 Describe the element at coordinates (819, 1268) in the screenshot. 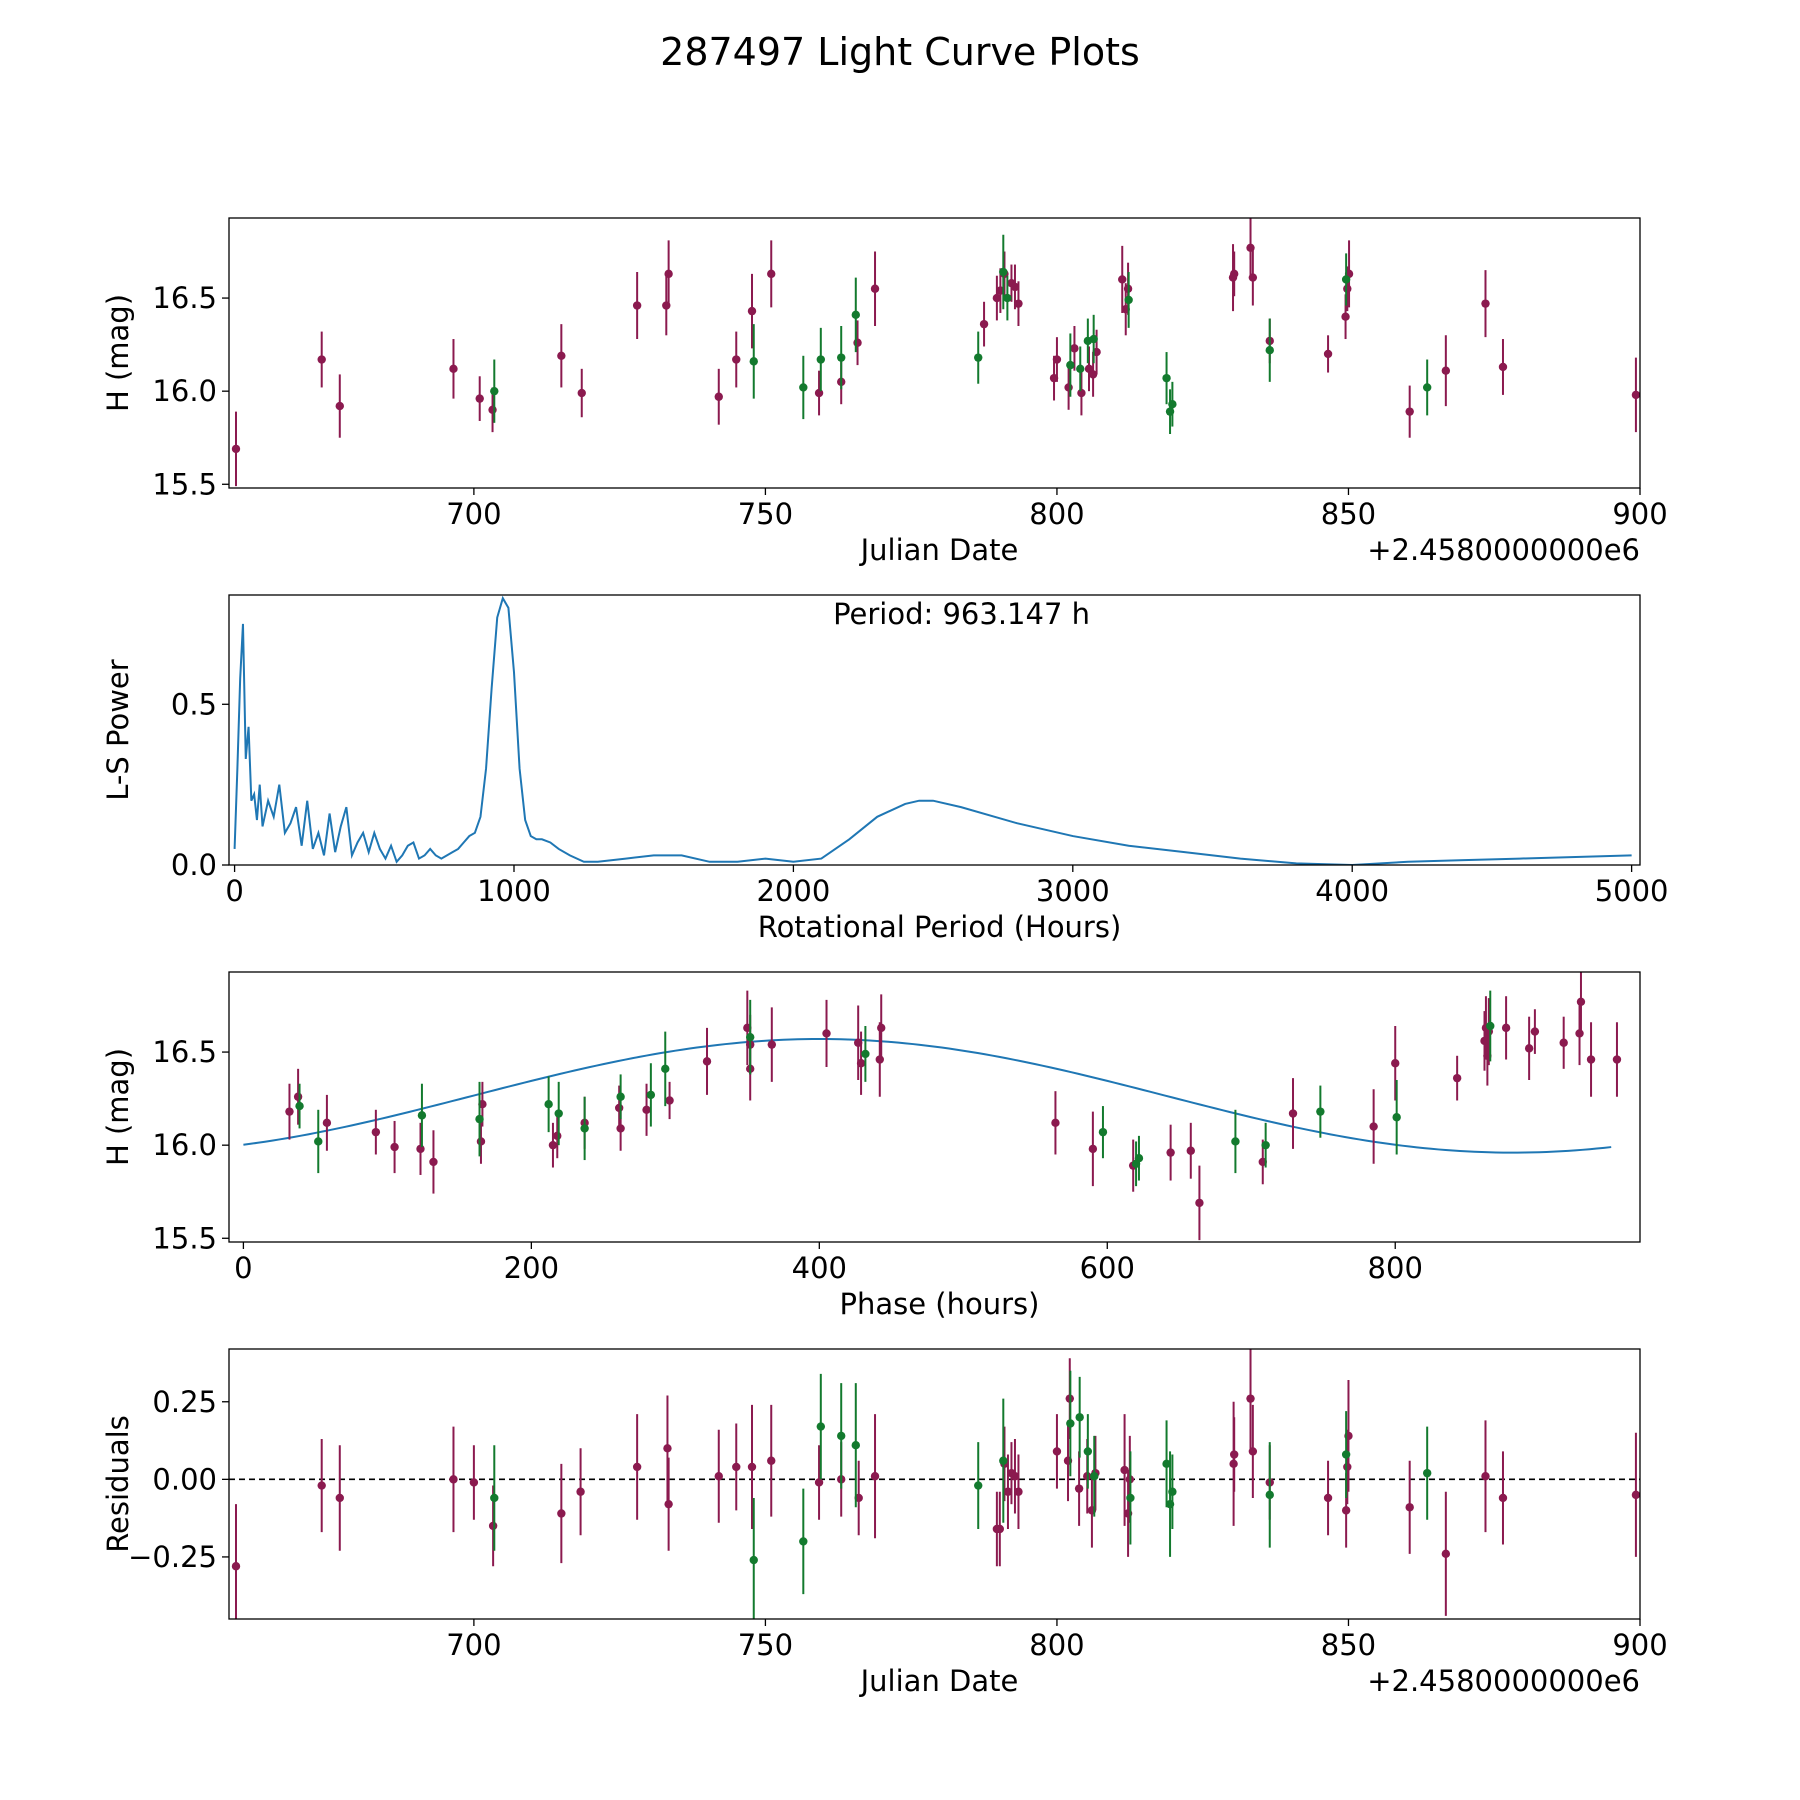

I see `x-tick-label: 400` at that location.